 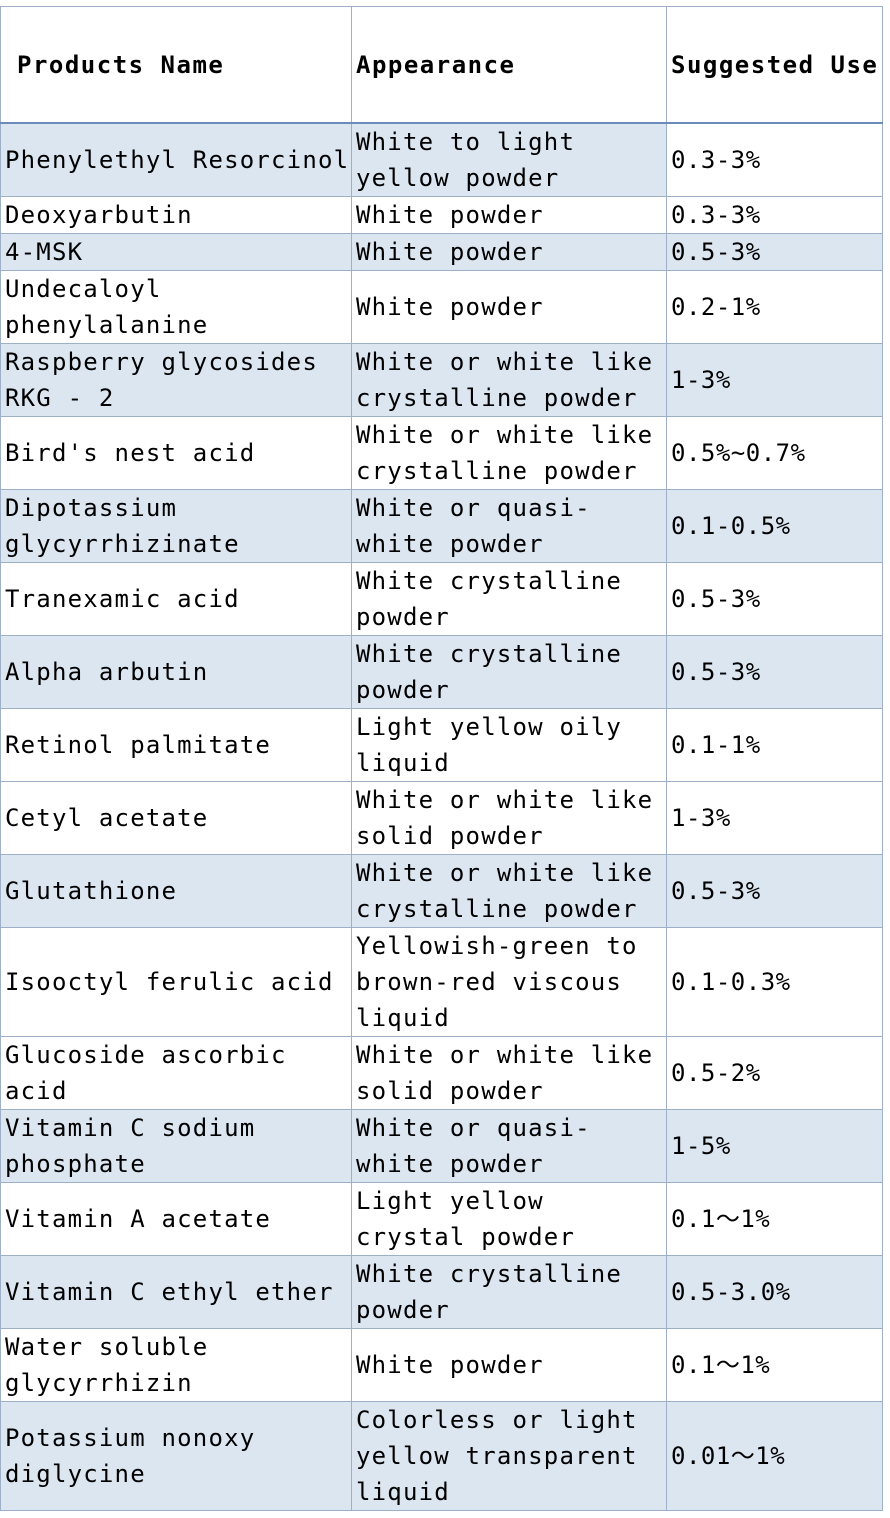 What do you see at coordinates (176, 1292) in the screenshot?
I see `product-name-cell: Vitamin C ethyl ether` at bounding box center [176, 1292].